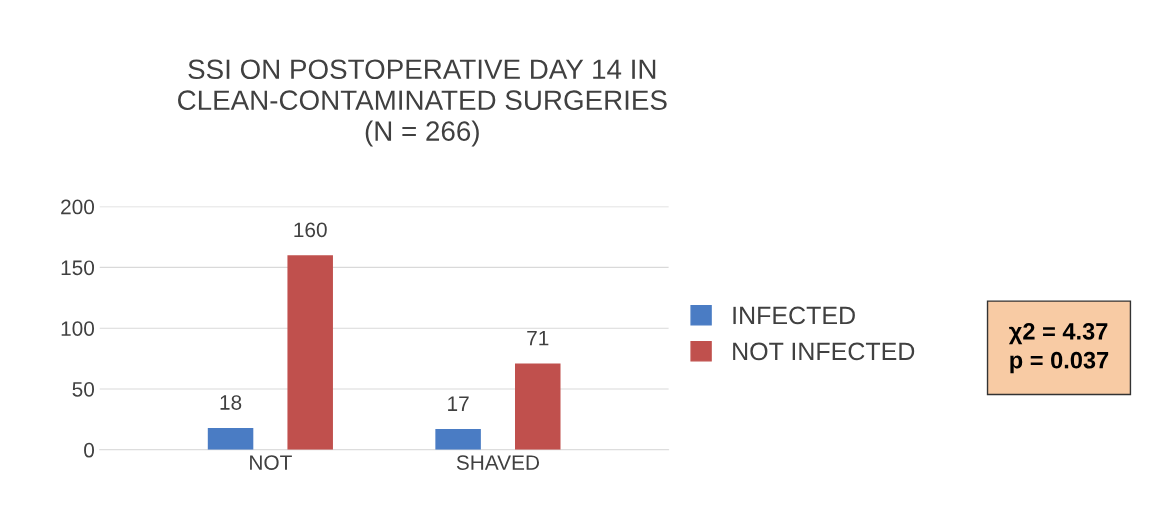 Image resolution: width=1173 pixels, height=523 pixels. What do you see at coordinates (1058, 348) in the screenshot?
I see `text: χ2 = 4.37 p = 0.037` at bounding box center [1058, 348].